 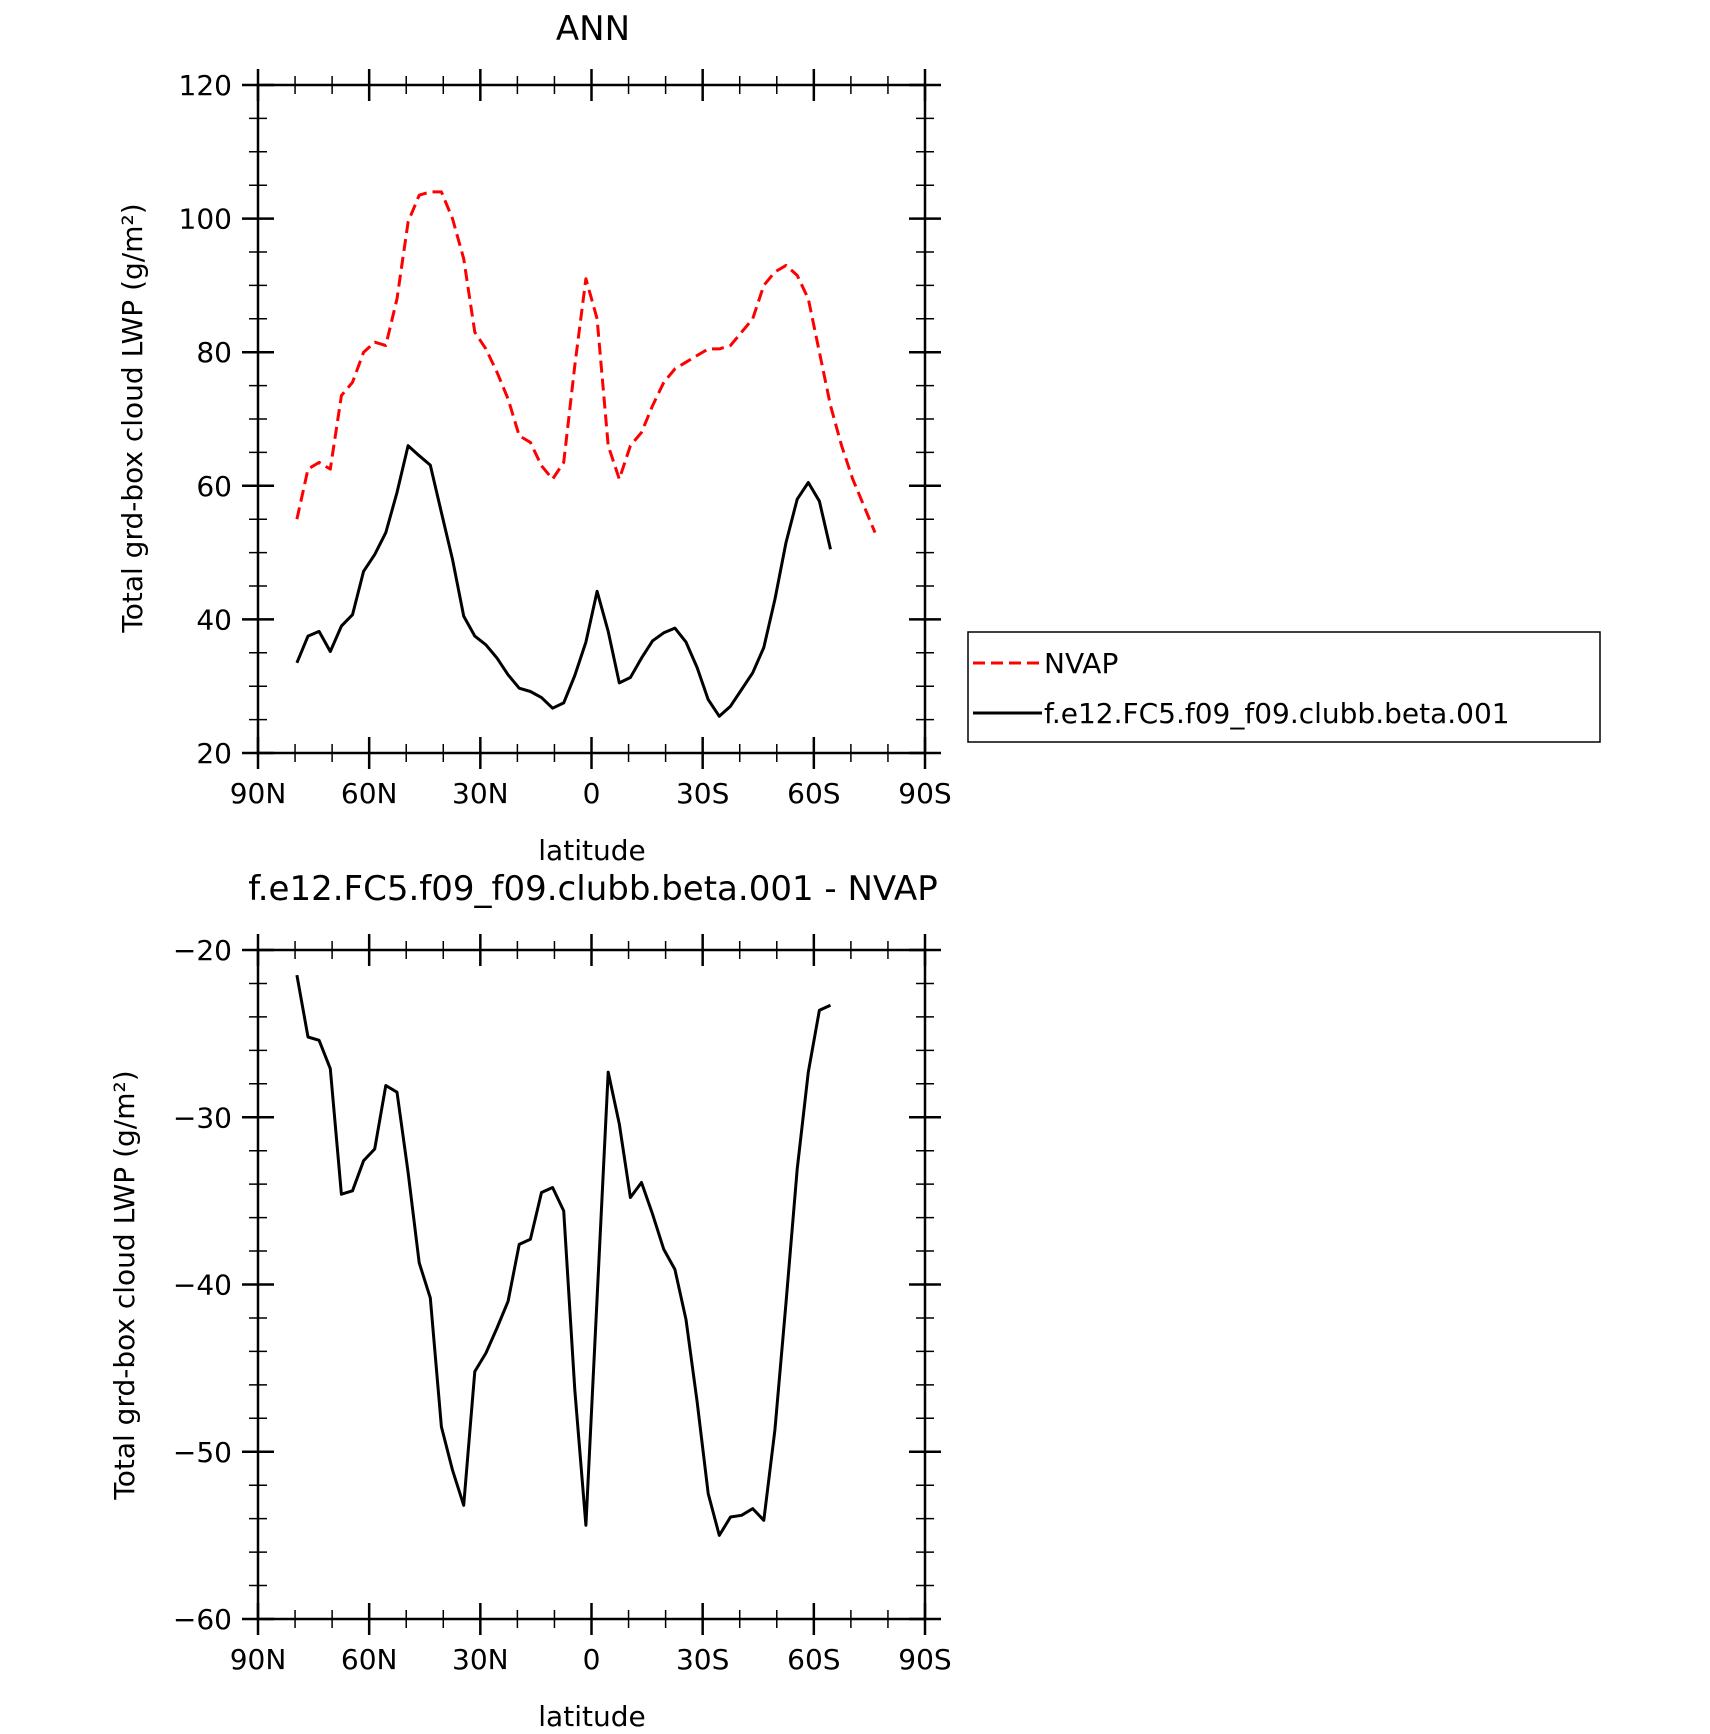 What do you see at coordinates (214, 352) in the screenshot?
I see `top-y-tick-label: 80` at bounding box center [214, 352].